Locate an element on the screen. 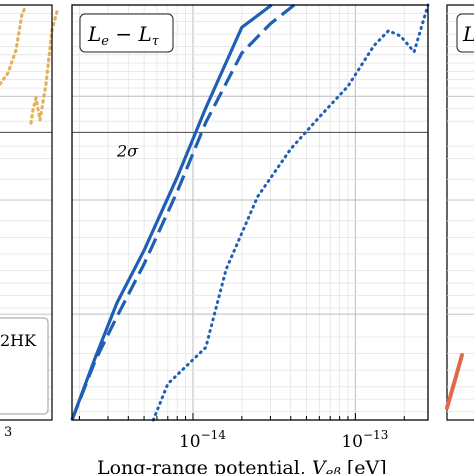 This screenshot has height=474, width=474. left-panel: 2HK 3 is located at coordinates (30, 222).